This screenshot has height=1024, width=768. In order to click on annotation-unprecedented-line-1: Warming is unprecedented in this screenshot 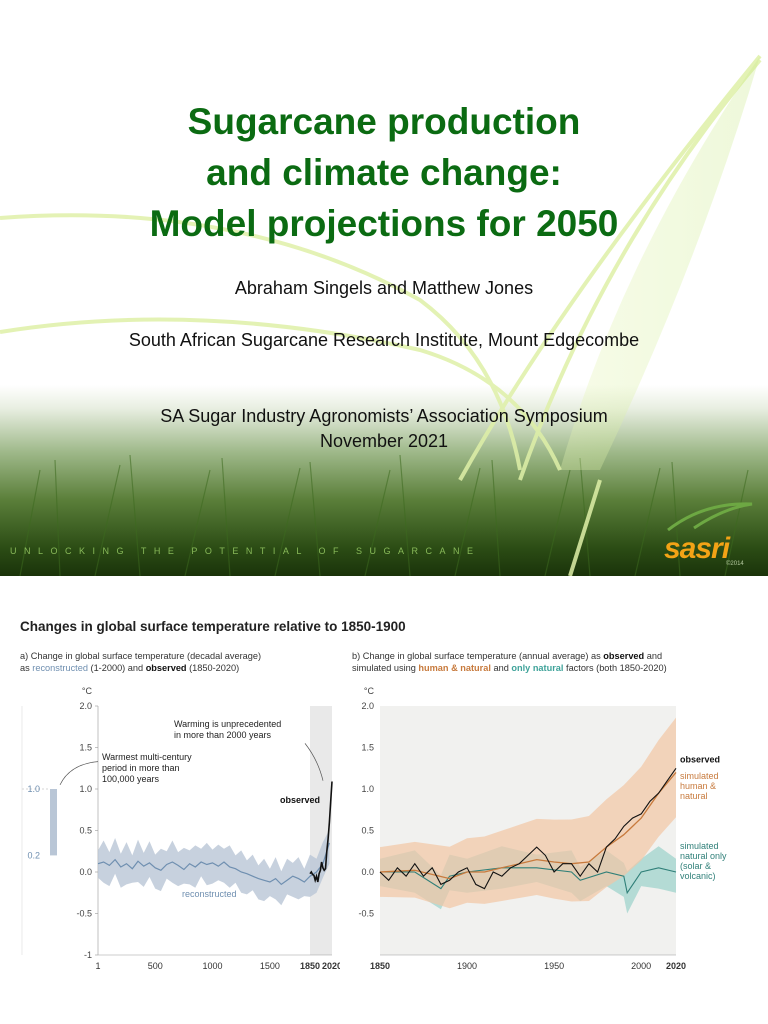, I will do `click(227, 724)`.